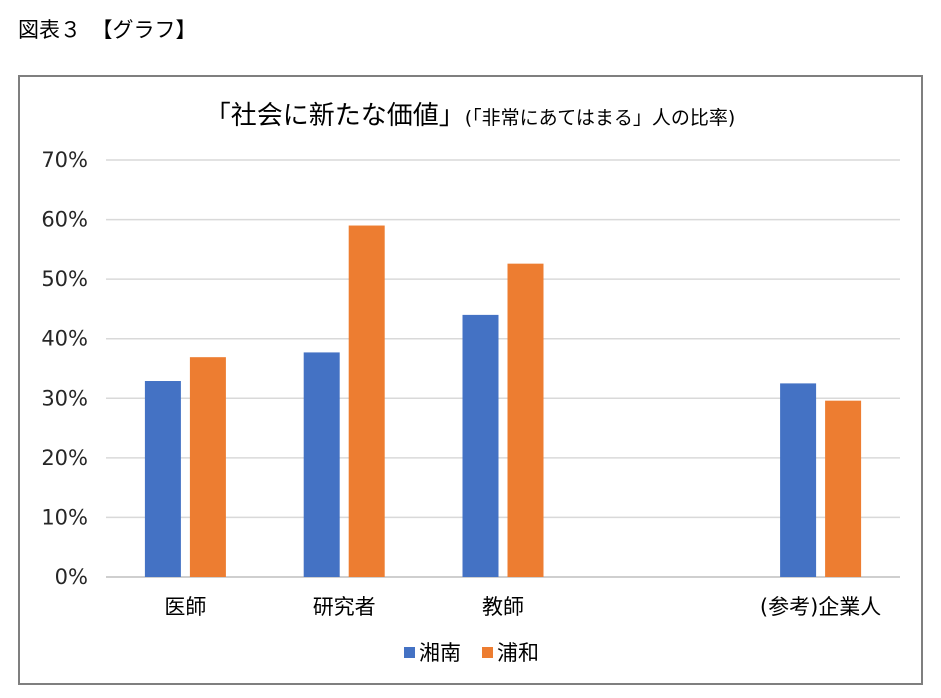 The image size is (941, 698). Describe the element at coordinates (64, 279) in the screenshot. I see `y-tick-label: 50%` at that location.